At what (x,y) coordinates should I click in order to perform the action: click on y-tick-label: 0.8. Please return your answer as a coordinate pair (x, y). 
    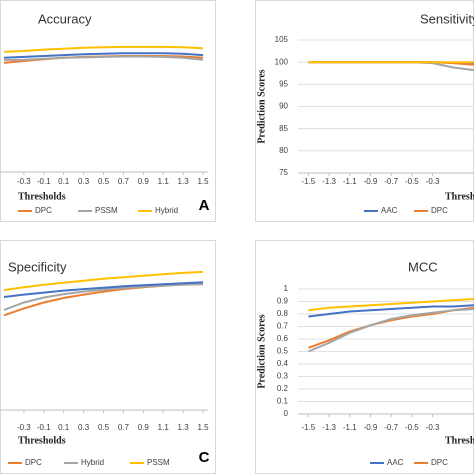
    Looking at the image, I should click on (283, 313).